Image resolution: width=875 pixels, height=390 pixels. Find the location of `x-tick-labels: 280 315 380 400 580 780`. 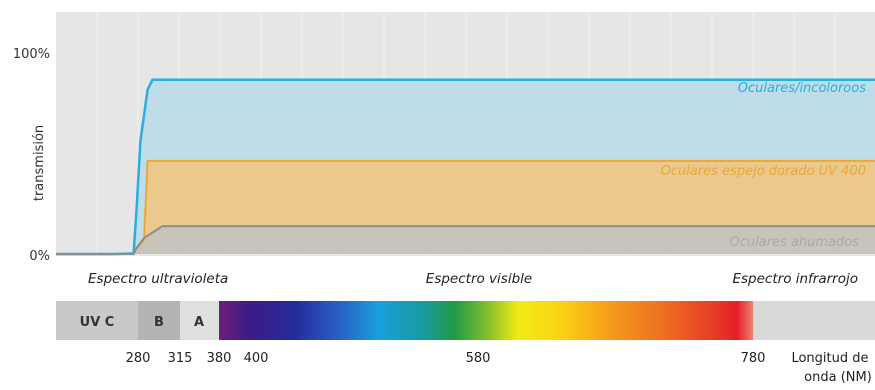

x-tick-labels: 280 315 380 400 580 780 is located at coordinates (446, 358).